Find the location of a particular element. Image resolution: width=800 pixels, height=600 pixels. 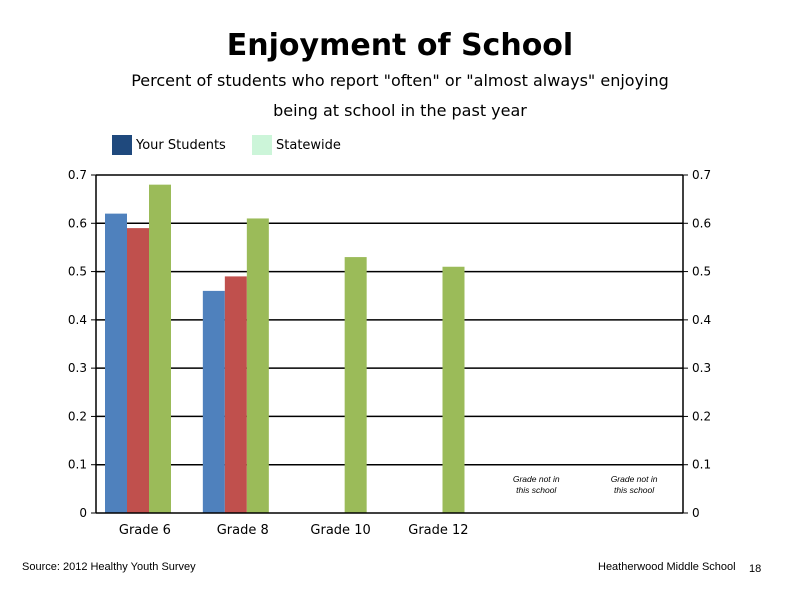

y-tick-label-right: 0 is located at coordinates (696, 513).